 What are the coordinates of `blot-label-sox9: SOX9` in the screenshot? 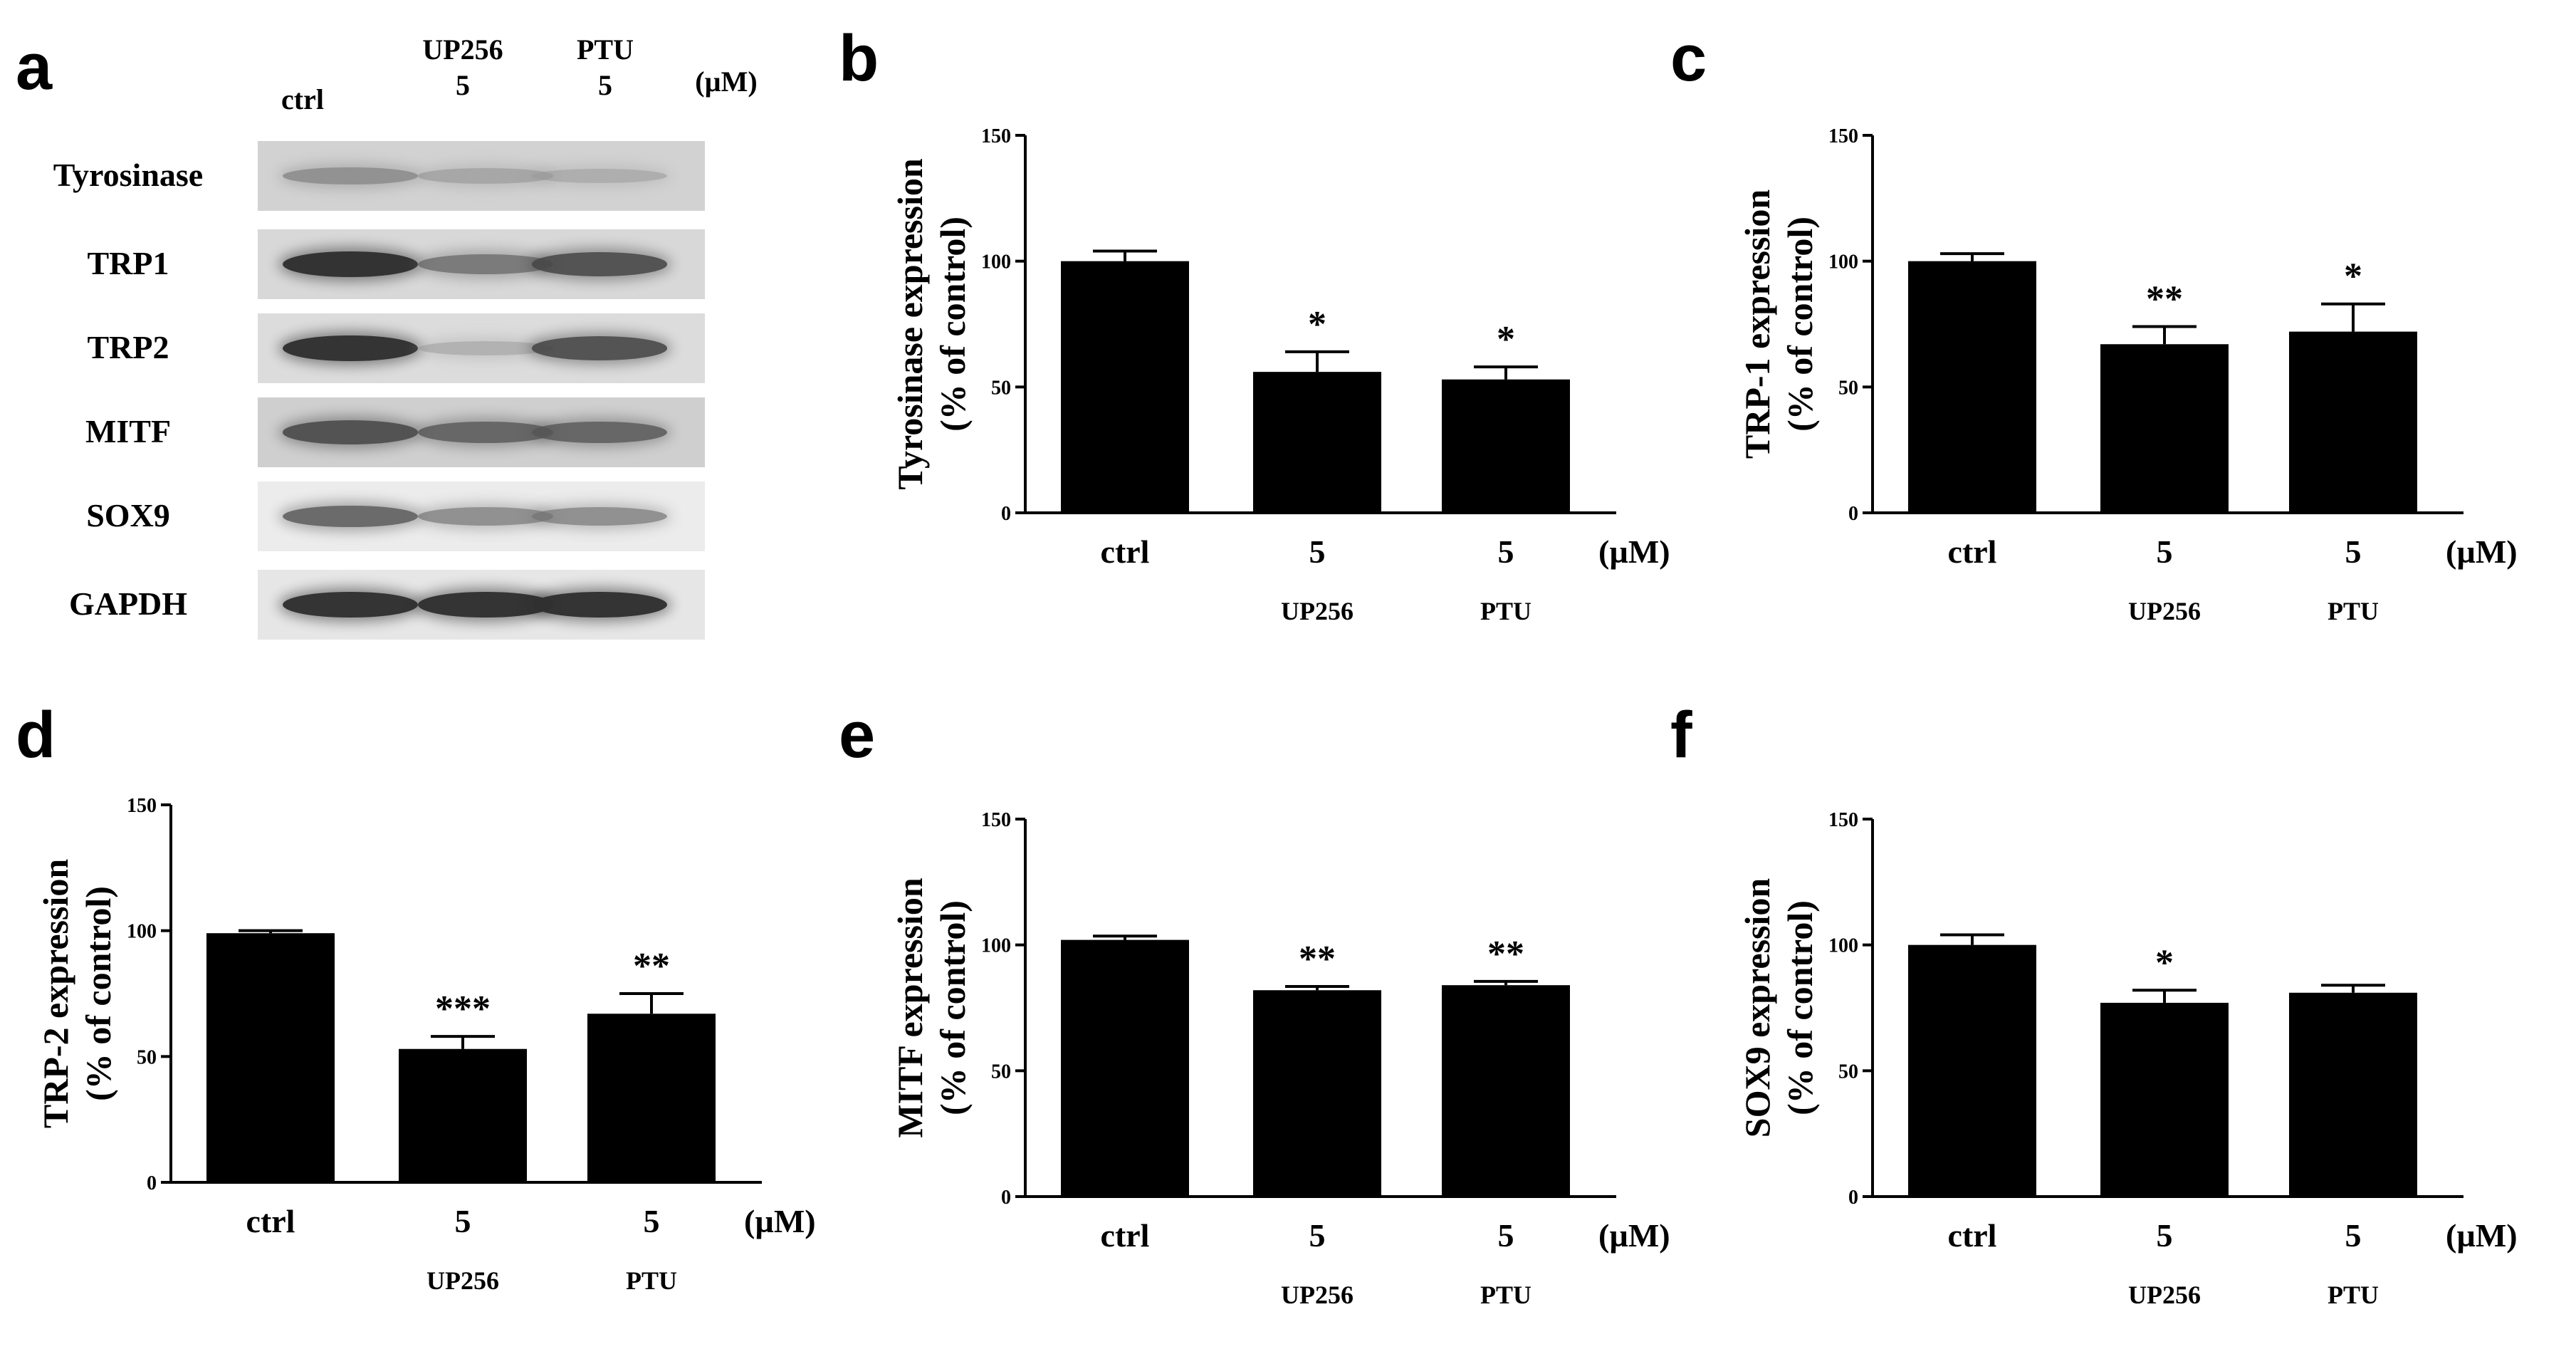 It's located at (128, 515).